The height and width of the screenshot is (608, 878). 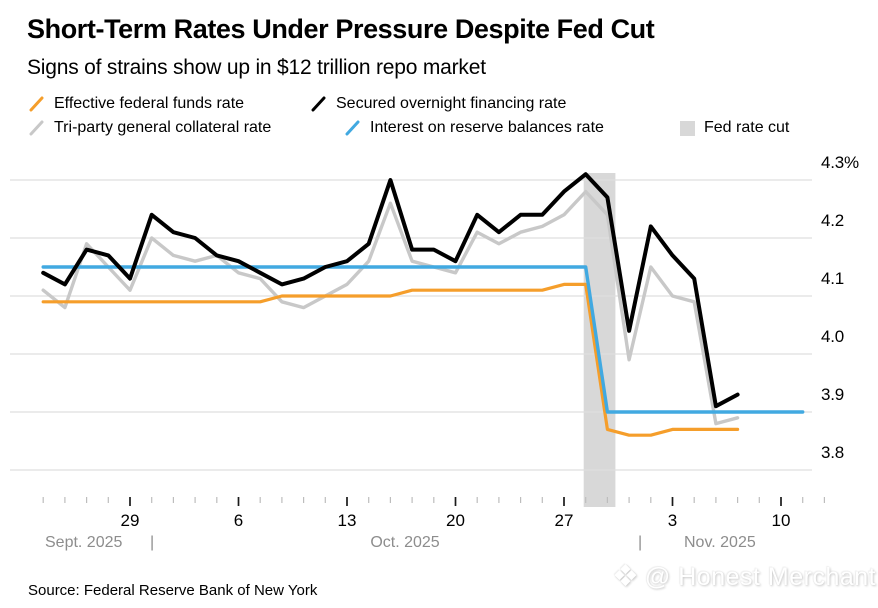 What do you see at coordinates (833, 278) in the screenshot?
I see `y-axis-tick-label: 4.1` at bounding box center [833, 278].